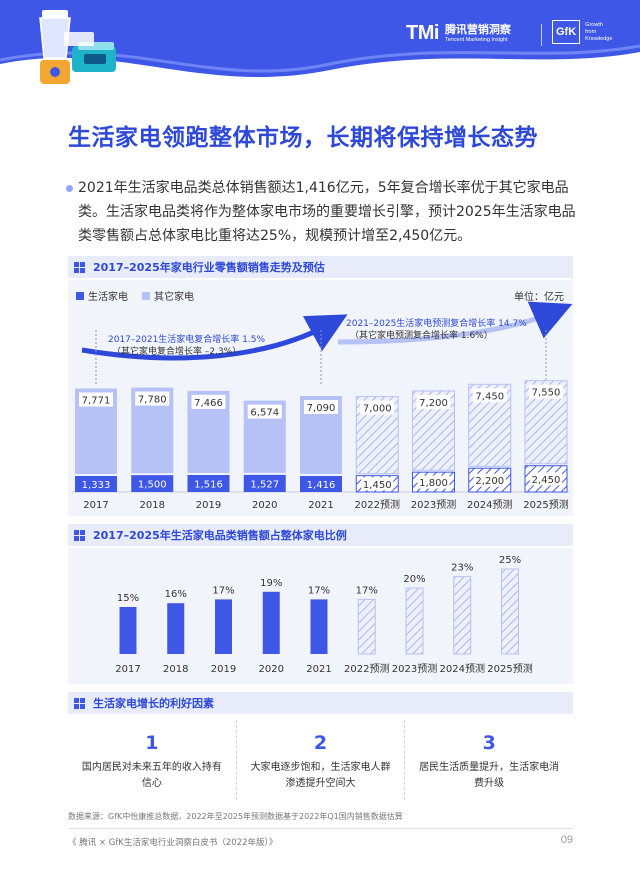 This screenshot has width=640, height=876. What do you see at coordinates (176, 594) in the screenshot?
I see `data-label-share: 16%` at bounding box center [176, 594].